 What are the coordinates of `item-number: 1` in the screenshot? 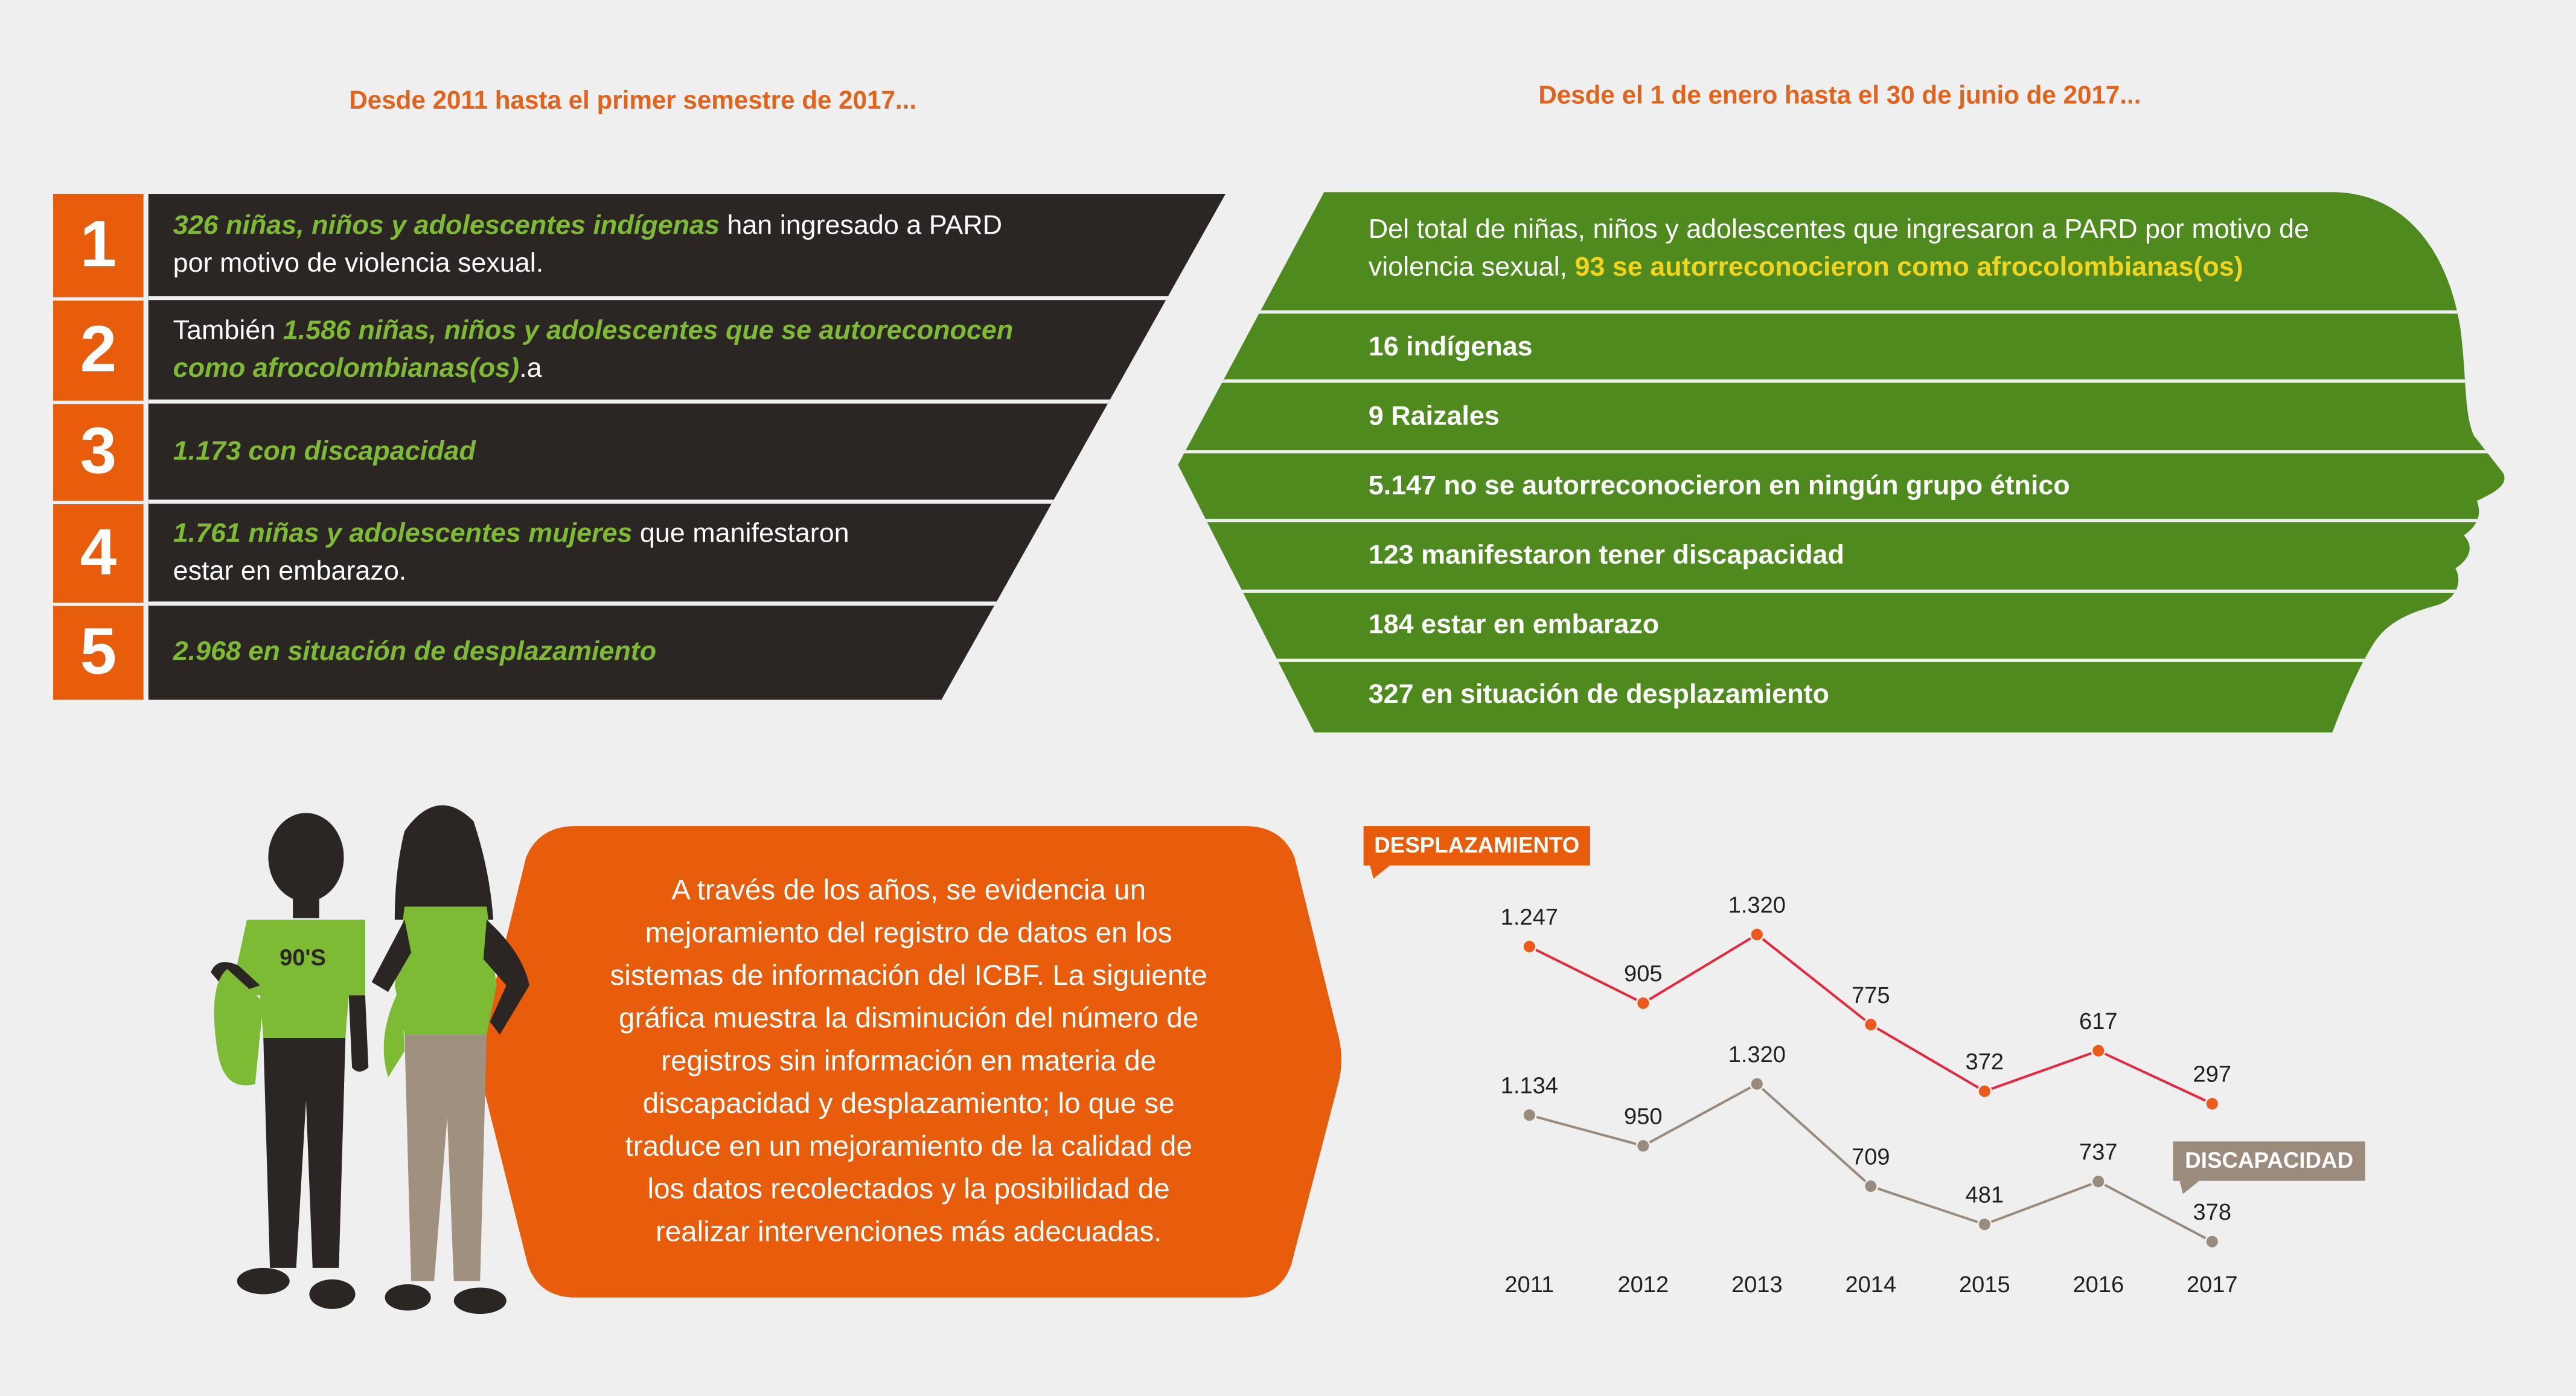 It's located at (98, 245).